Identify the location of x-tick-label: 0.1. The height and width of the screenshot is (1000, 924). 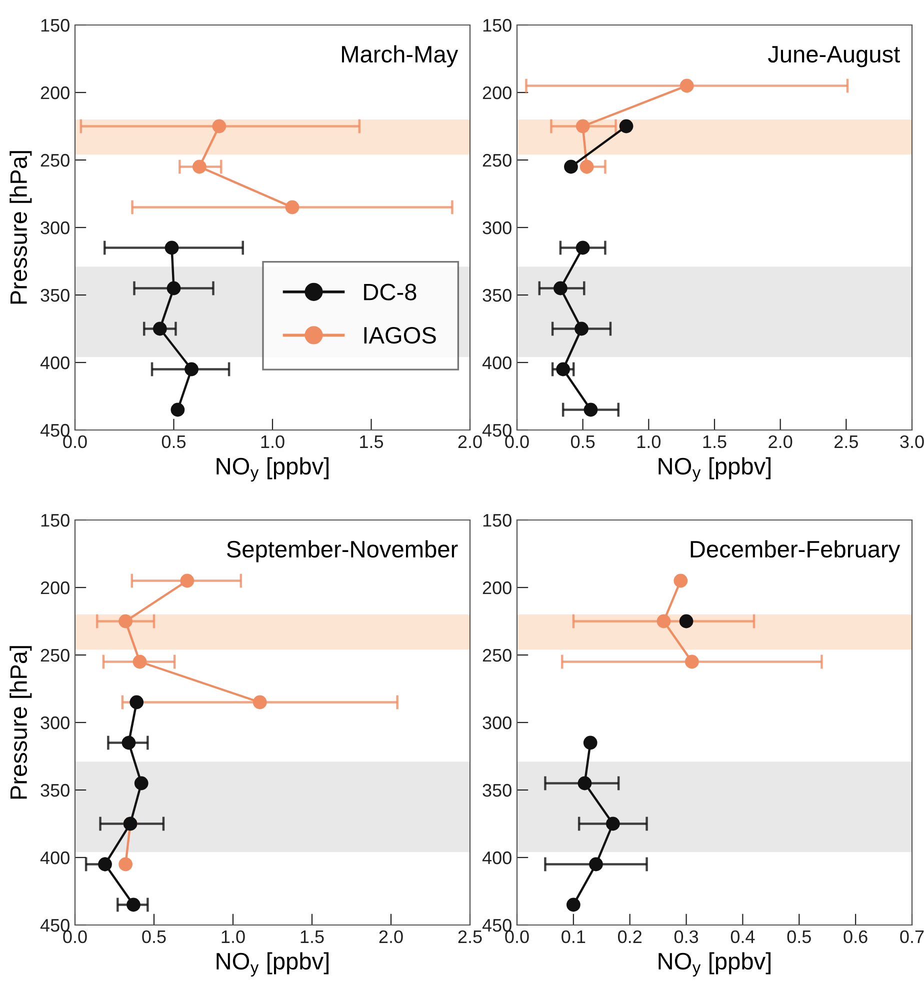
(574, 937).